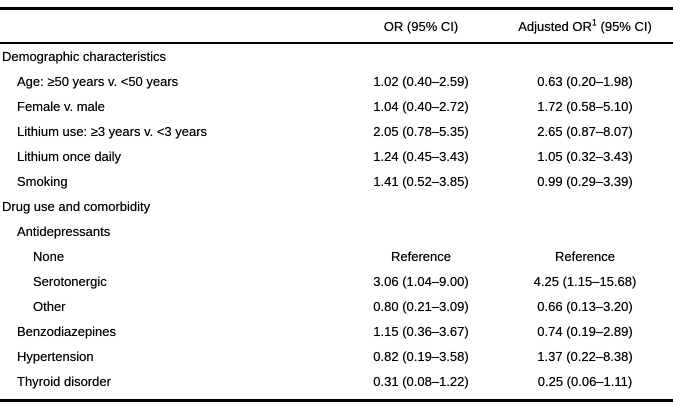 The image size is (673, 408). I want to click on table-row: Drug use and comorbidity, so click(336, 206).